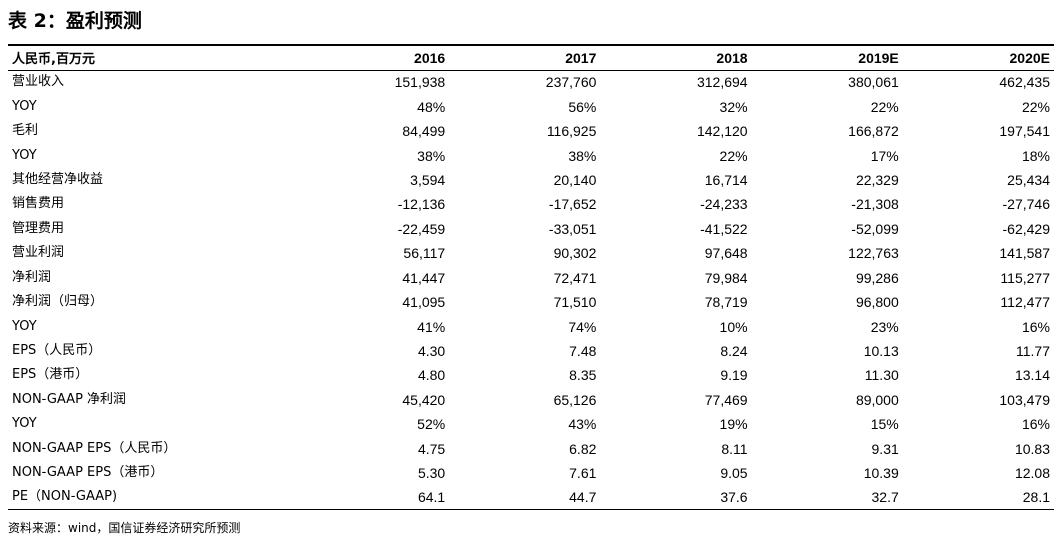  Describe the element at coordinates (676, 498) in the screenshot. I see `table-cell: 37.6` at that location.